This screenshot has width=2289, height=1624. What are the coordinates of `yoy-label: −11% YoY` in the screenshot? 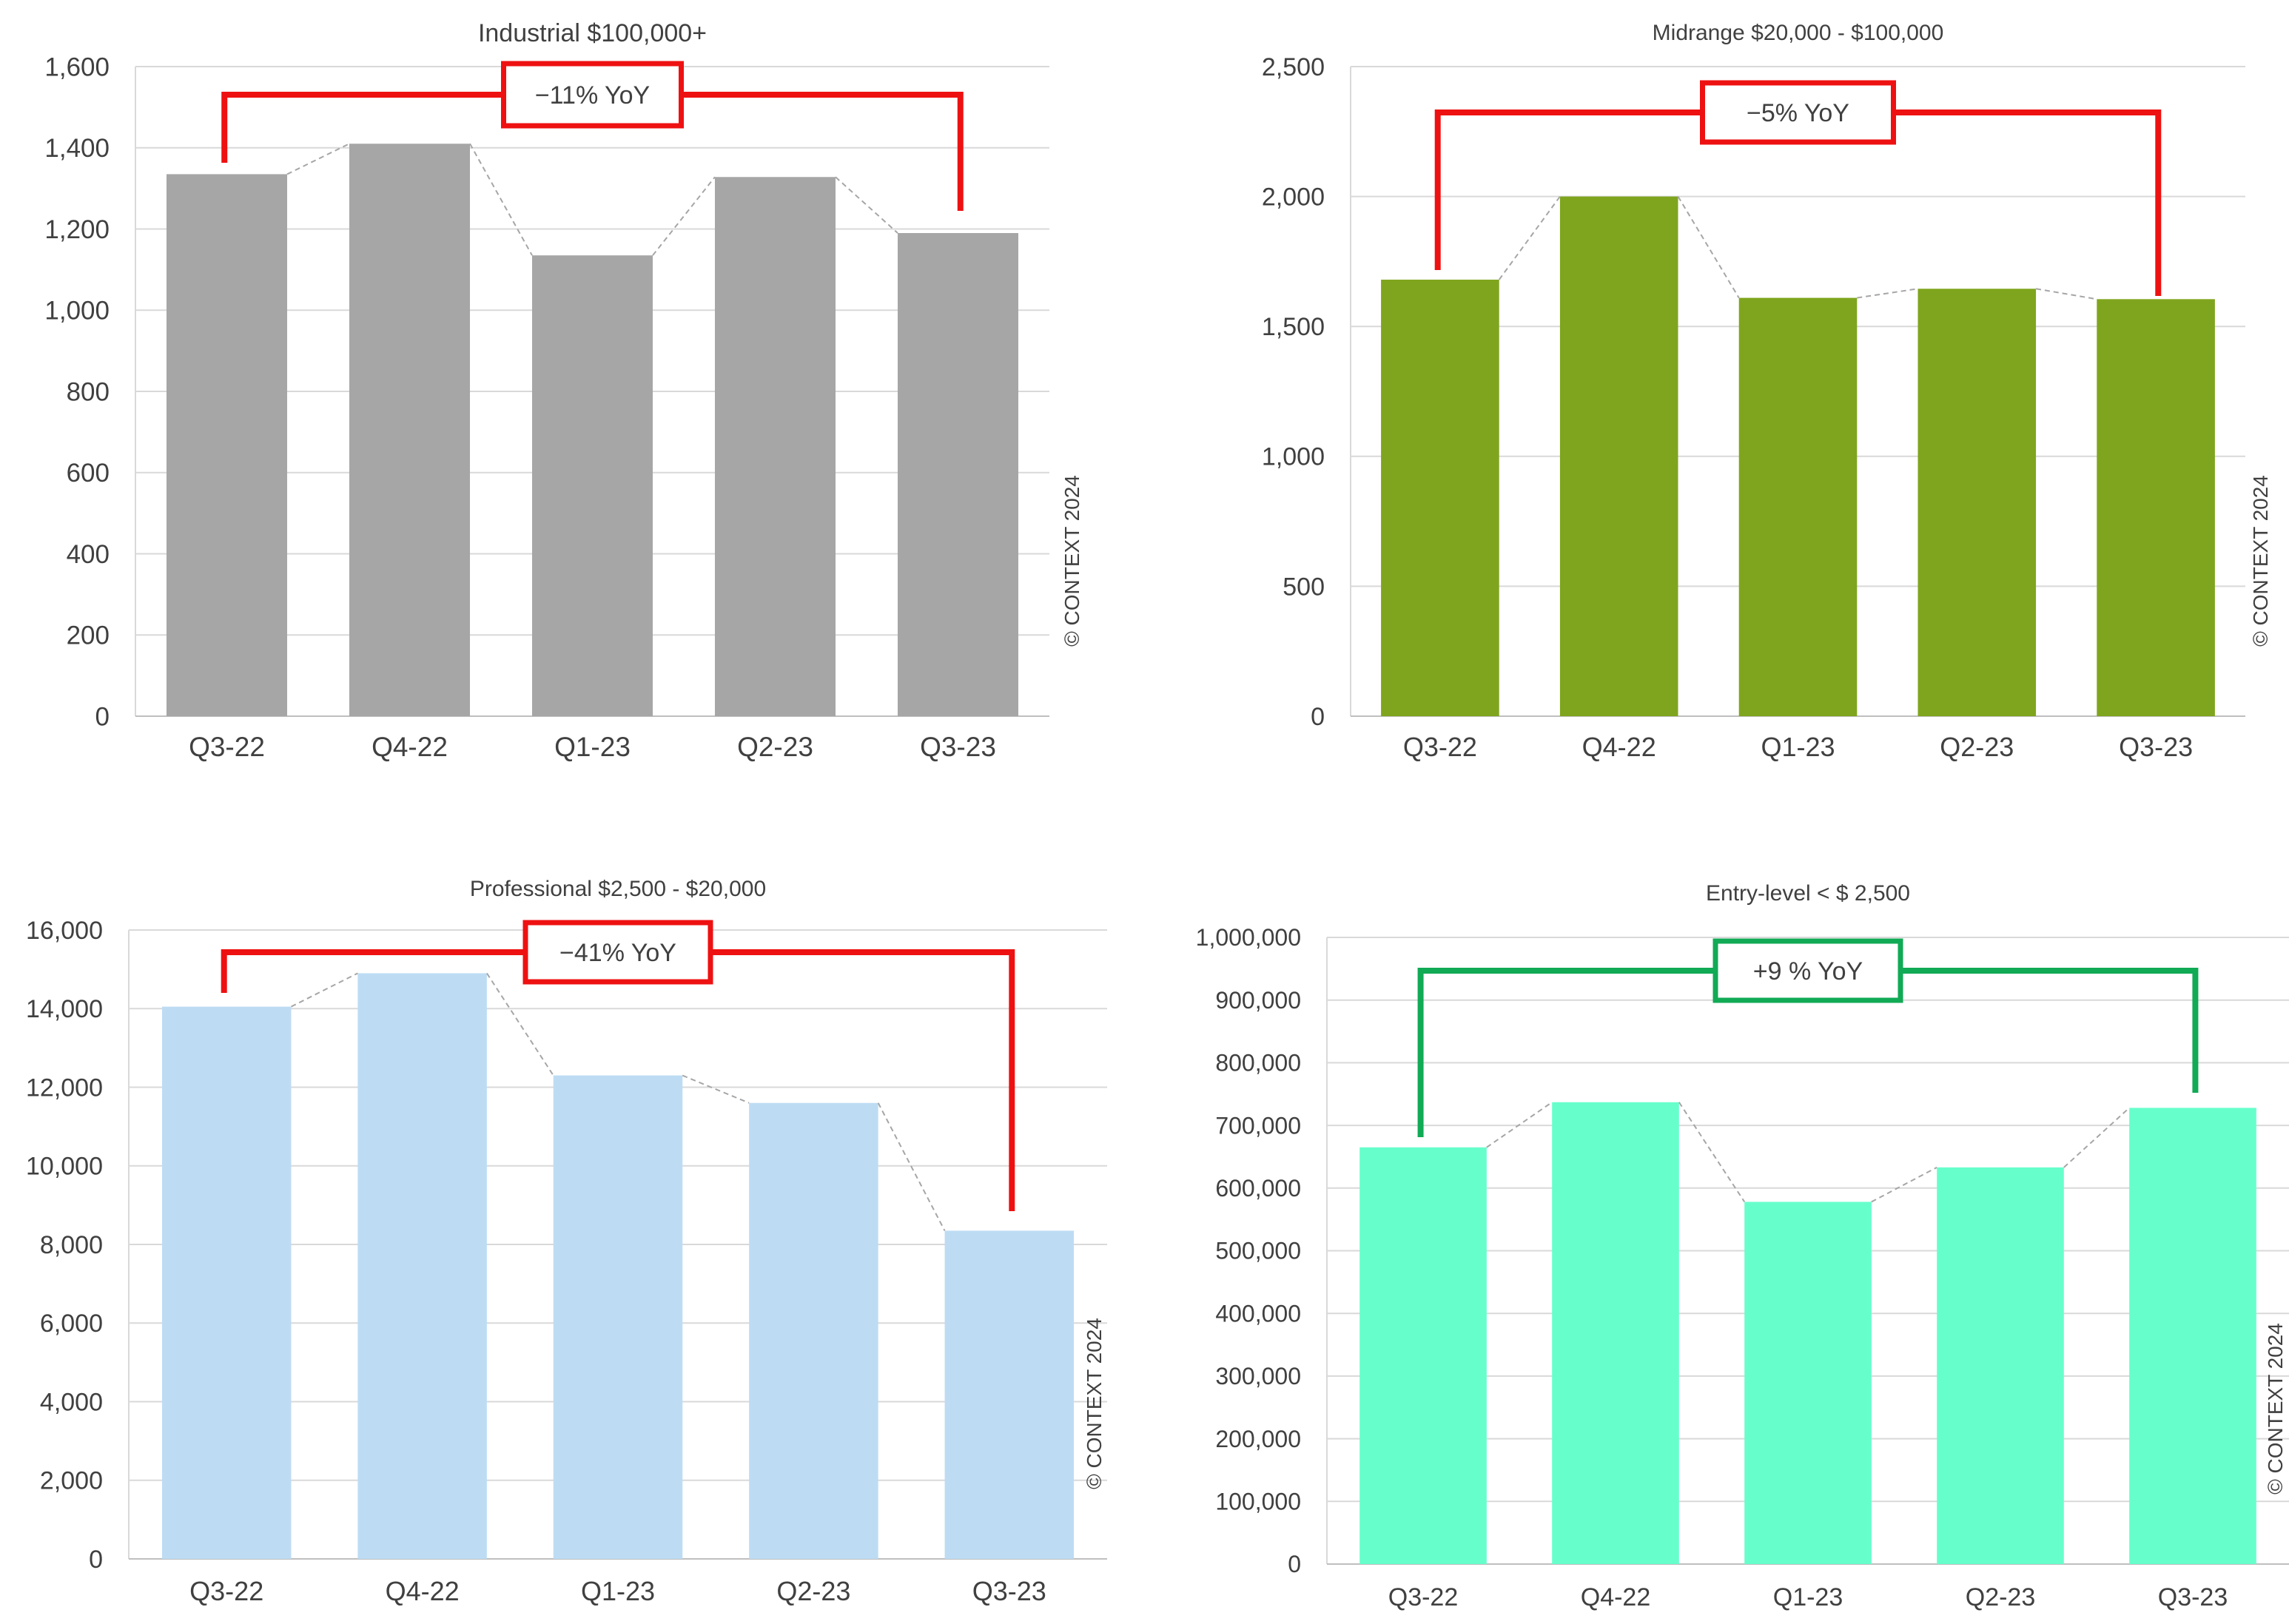 It's located at (592, 95).